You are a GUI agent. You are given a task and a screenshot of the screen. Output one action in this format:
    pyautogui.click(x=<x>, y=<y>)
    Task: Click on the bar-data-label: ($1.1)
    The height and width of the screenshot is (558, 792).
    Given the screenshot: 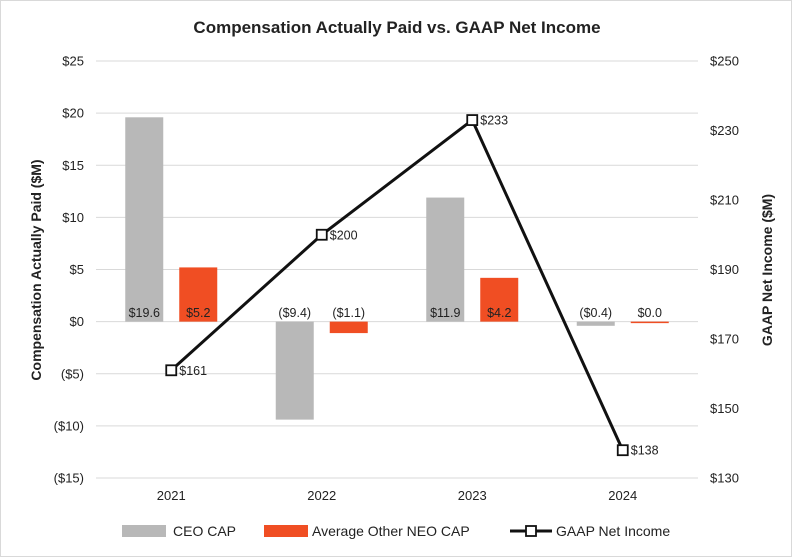 What is the action you would take?
    pyautogui.click(x=348, y=313)
    